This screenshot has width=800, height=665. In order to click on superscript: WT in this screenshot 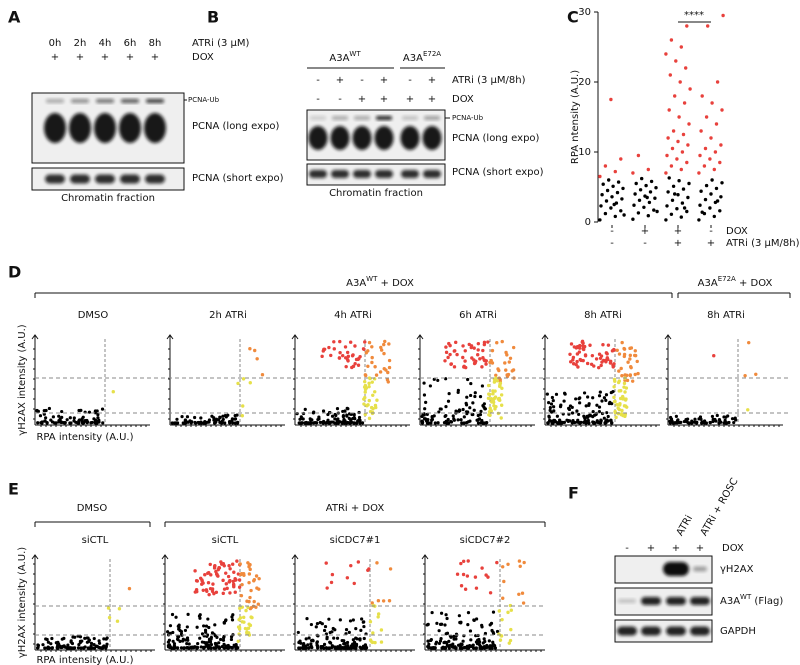, I will do `click(372, 279)`.